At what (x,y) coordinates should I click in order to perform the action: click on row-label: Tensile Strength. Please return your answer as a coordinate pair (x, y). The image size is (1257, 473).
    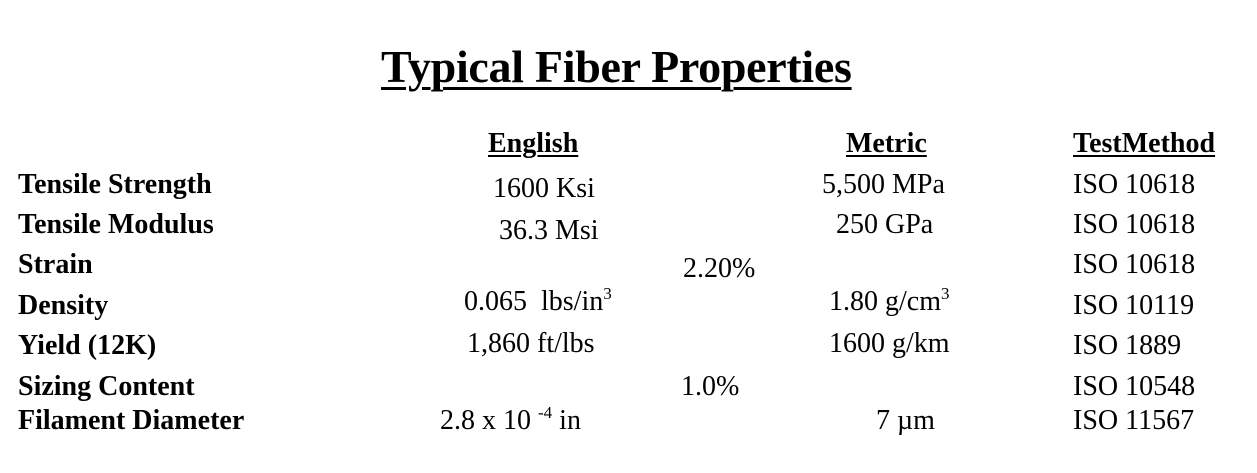
    Looking at the image, I should click on (115, 184).